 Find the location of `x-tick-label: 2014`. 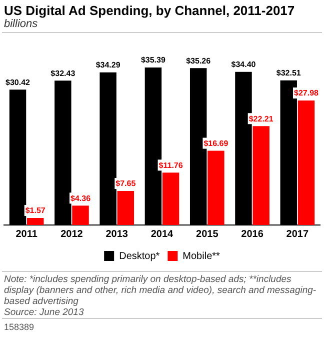

x-tick-label: 2014 is located at coordinates (162, 234).